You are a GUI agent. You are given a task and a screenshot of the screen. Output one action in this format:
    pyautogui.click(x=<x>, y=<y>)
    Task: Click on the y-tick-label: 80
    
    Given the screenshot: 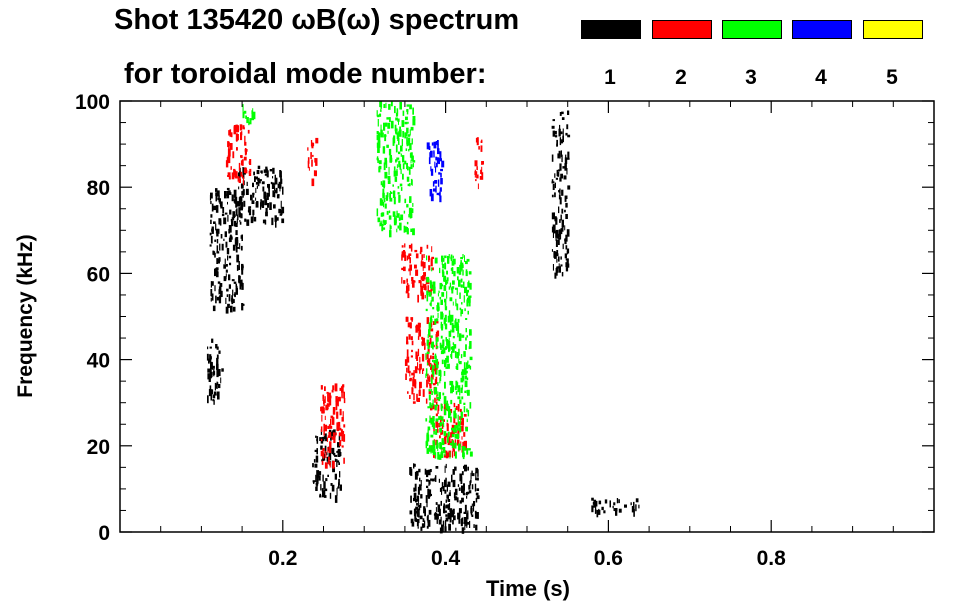 What is the action you would take?
    pyautogui.click(x=98, y=188)
    